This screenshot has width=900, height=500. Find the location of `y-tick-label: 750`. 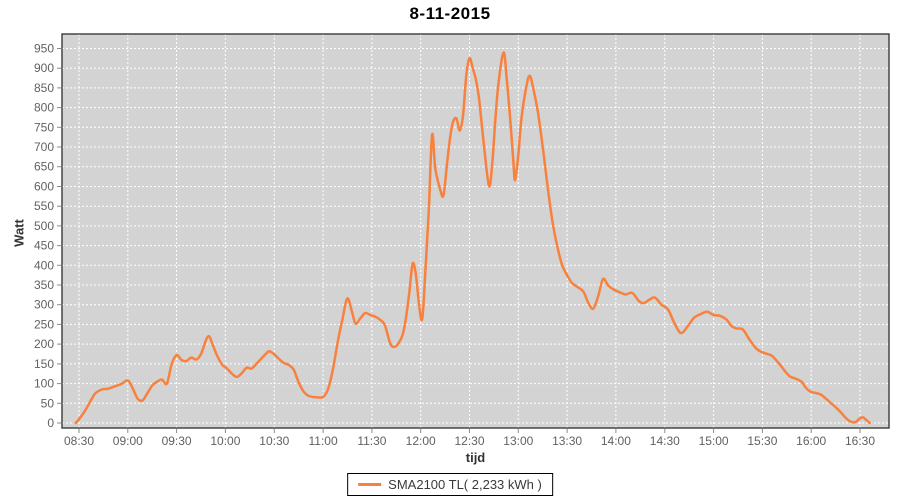

y-tick-label: 750 is located at coordinates (44, 127).